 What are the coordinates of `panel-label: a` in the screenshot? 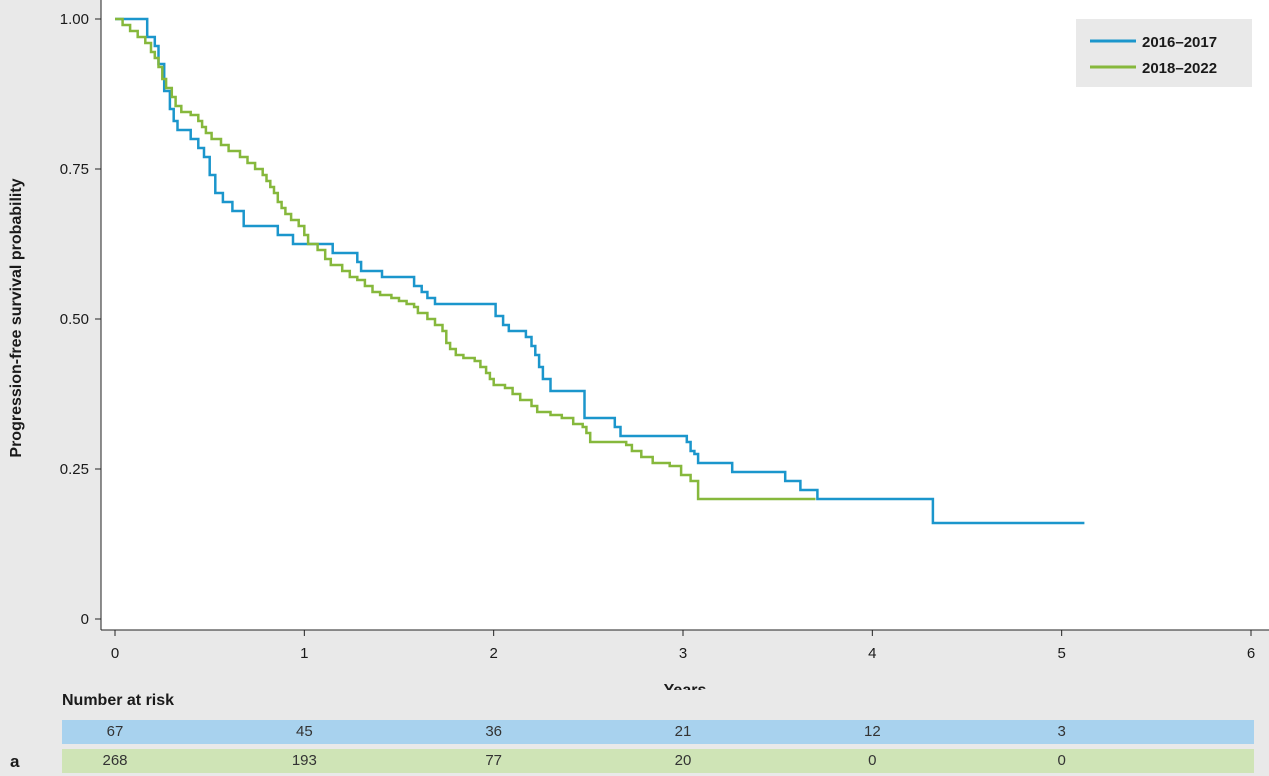 It's located at (15, 761).